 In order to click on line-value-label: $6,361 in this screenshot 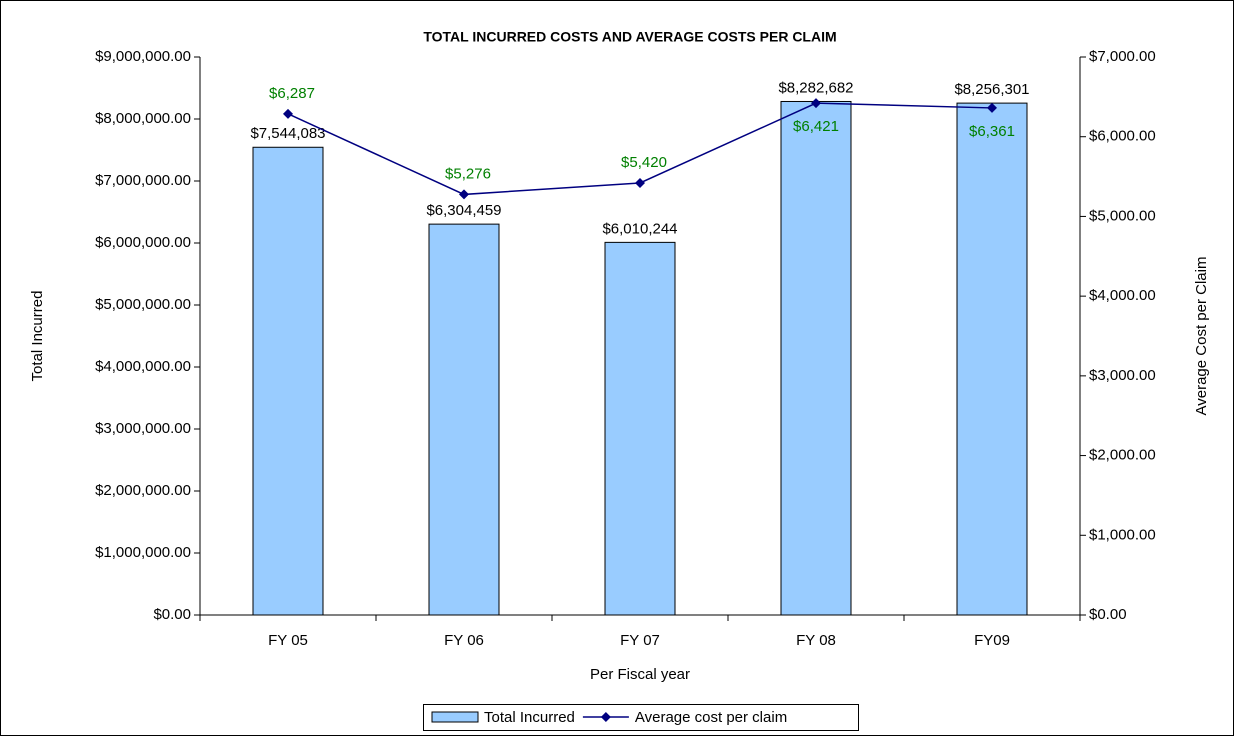, I will do `click(992, 131)`.